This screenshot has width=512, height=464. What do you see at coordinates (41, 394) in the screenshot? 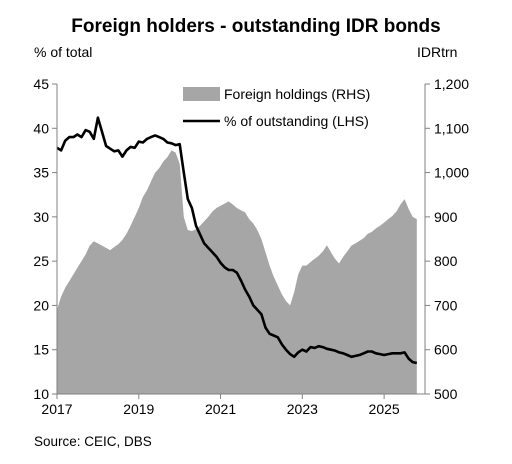
I see `left-tick-label: 10` at bounding box center [41, 394].